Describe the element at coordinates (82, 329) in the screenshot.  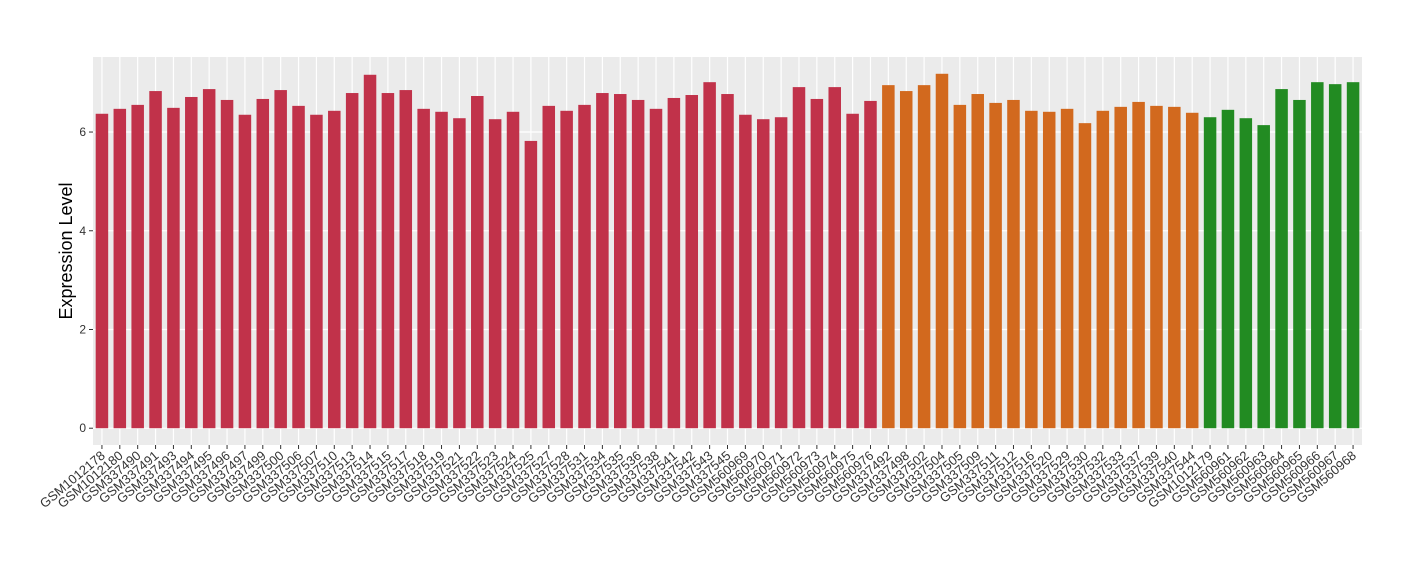
I see `y-tick-label: 2` at that location.